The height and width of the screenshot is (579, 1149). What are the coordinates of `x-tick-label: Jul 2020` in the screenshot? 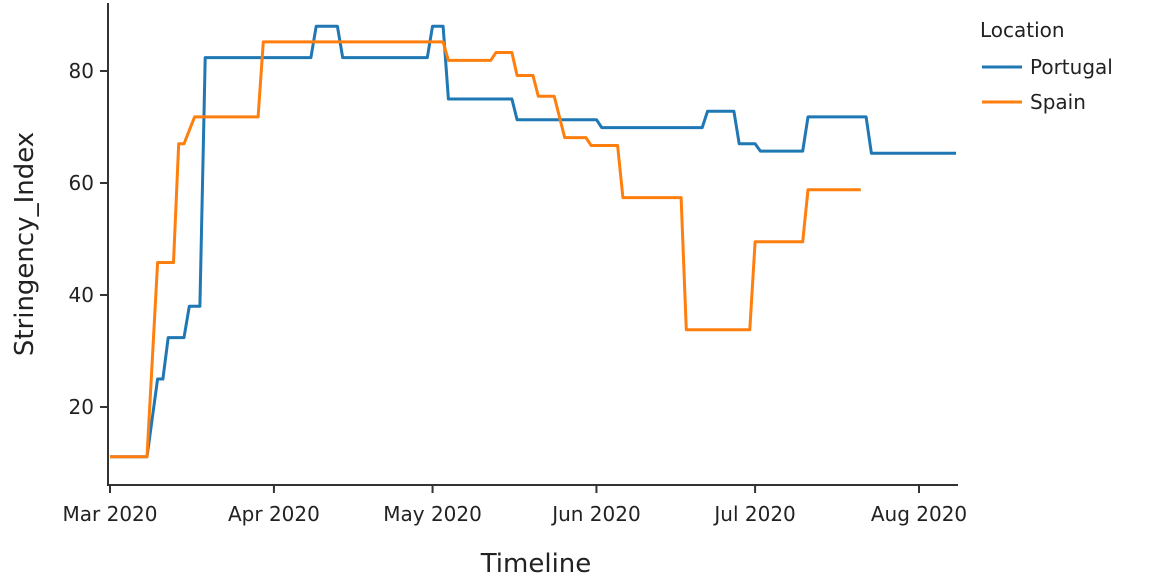 It's located at (753, 514).